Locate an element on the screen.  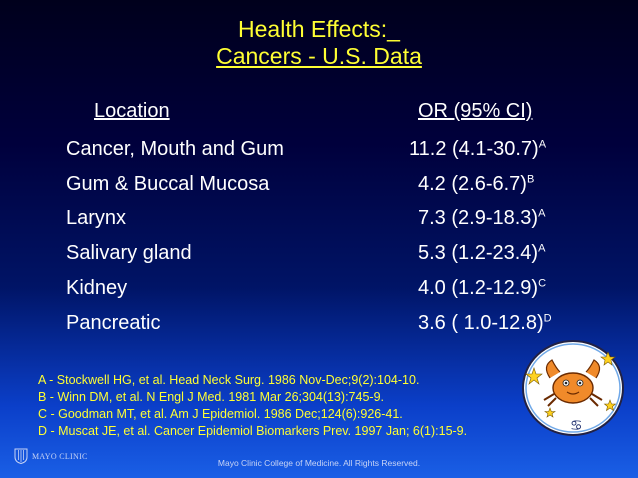
table-row-odds-ratio: 4.0 (1.2-12.9)C is located at coordinates (482, 288).